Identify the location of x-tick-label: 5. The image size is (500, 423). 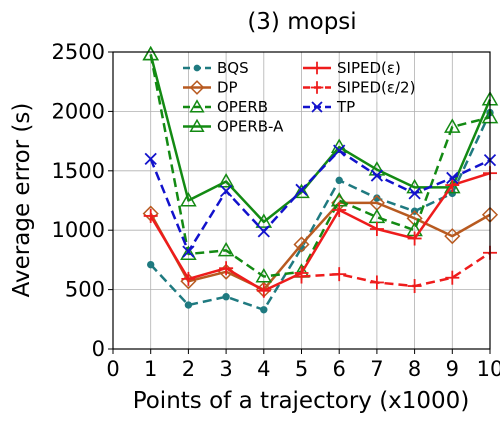
(301, 369).